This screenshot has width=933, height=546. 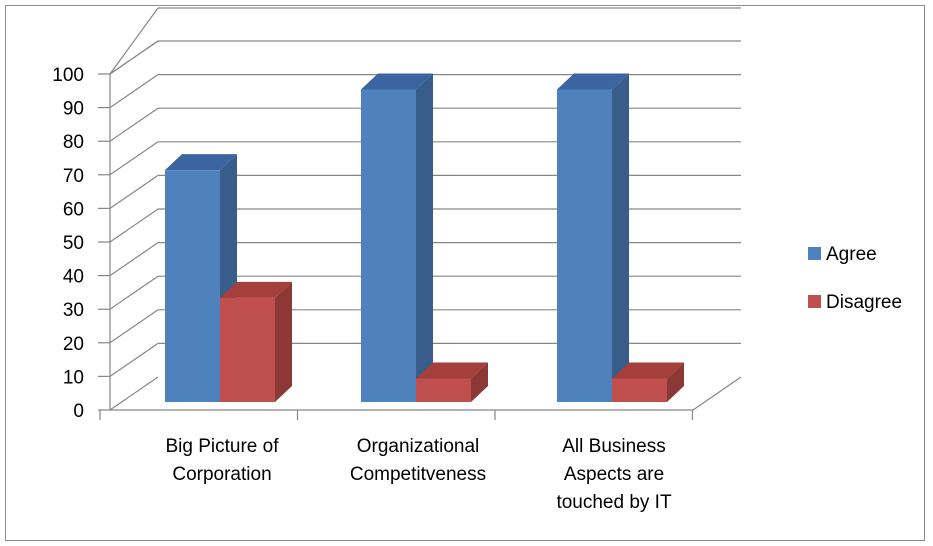 What do you see at coordinates (78, 411) in the screenshot?
I see `y-tick-label: 0` at bounding box center [78, 411].